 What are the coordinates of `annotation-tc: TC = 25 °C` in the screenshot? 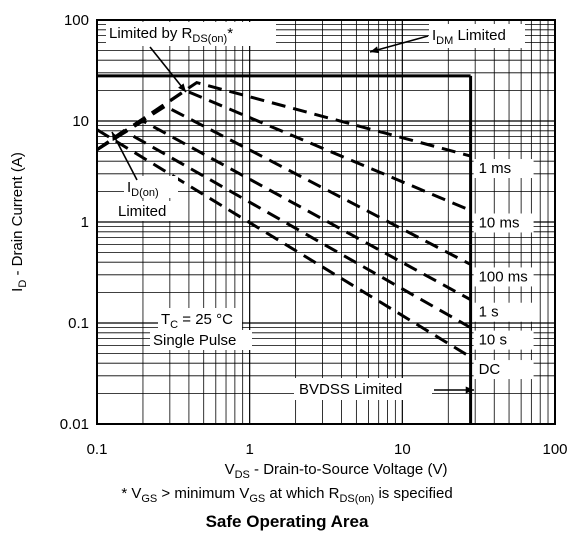 It's located at (197, 321).